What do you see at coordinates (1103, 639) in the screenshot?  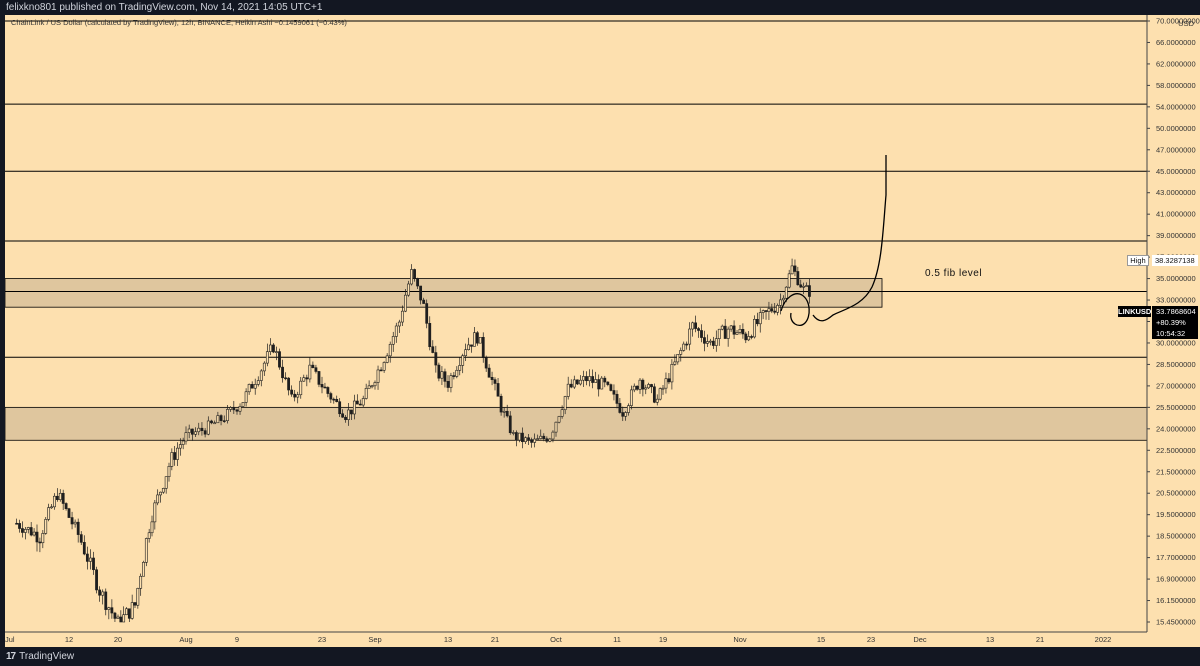 I see `time-tick-label: 2022` at bounding box center [1103, 639].